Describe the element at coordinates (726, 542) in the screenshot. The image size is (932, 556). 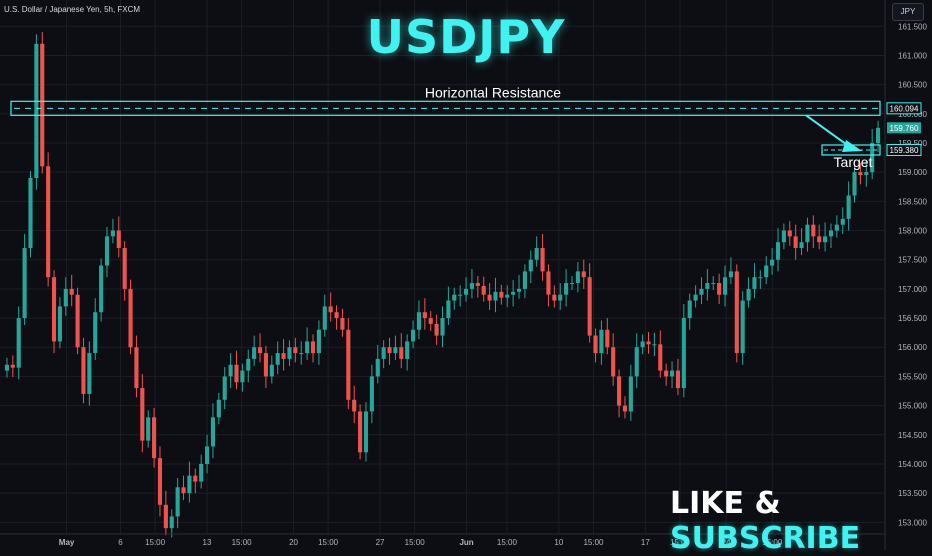
I see `x-tick-label: 24` at that location.